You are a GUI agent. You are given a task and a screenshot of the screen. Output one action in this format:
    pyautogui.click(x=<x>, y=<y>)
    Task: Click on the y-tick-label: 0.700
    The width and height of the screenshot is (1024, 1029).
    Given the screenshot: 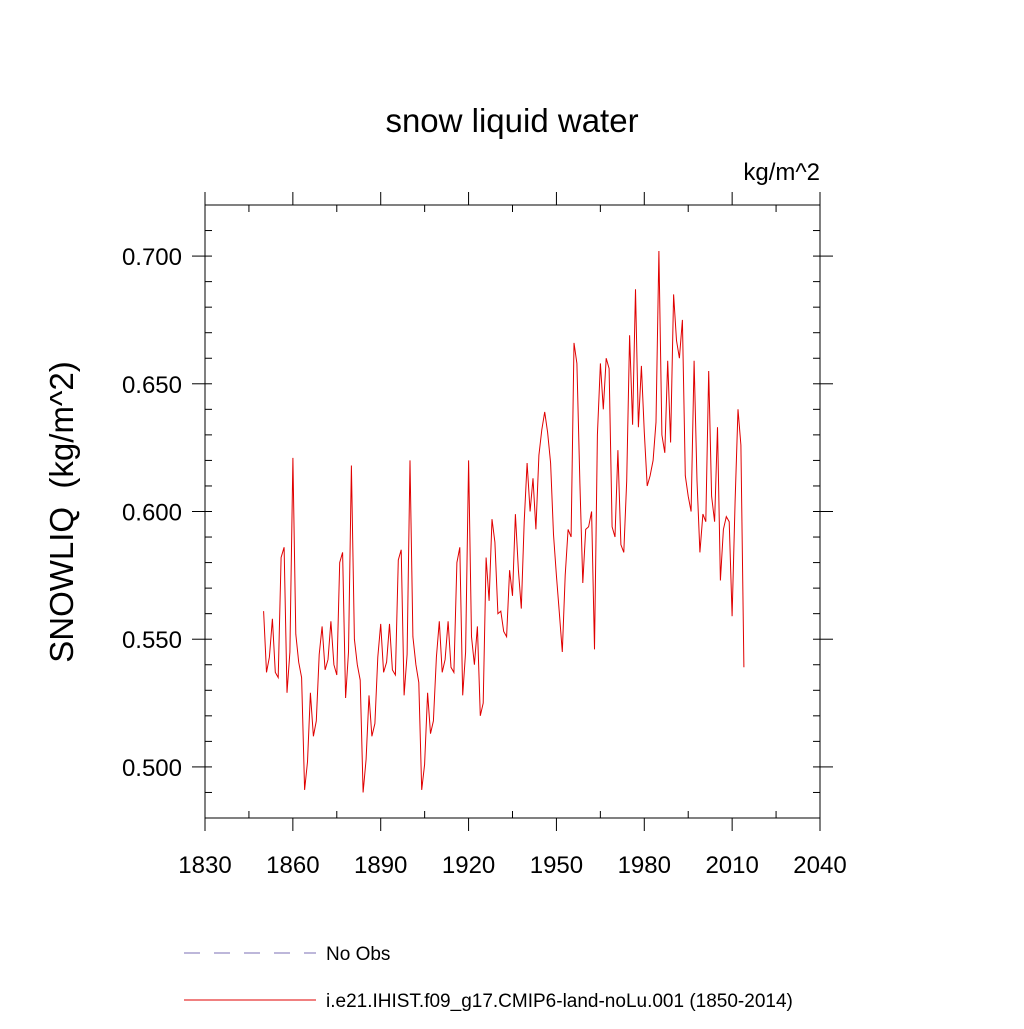 What is the action you would take?
    pyautogui.click(x=152, y=257)
    